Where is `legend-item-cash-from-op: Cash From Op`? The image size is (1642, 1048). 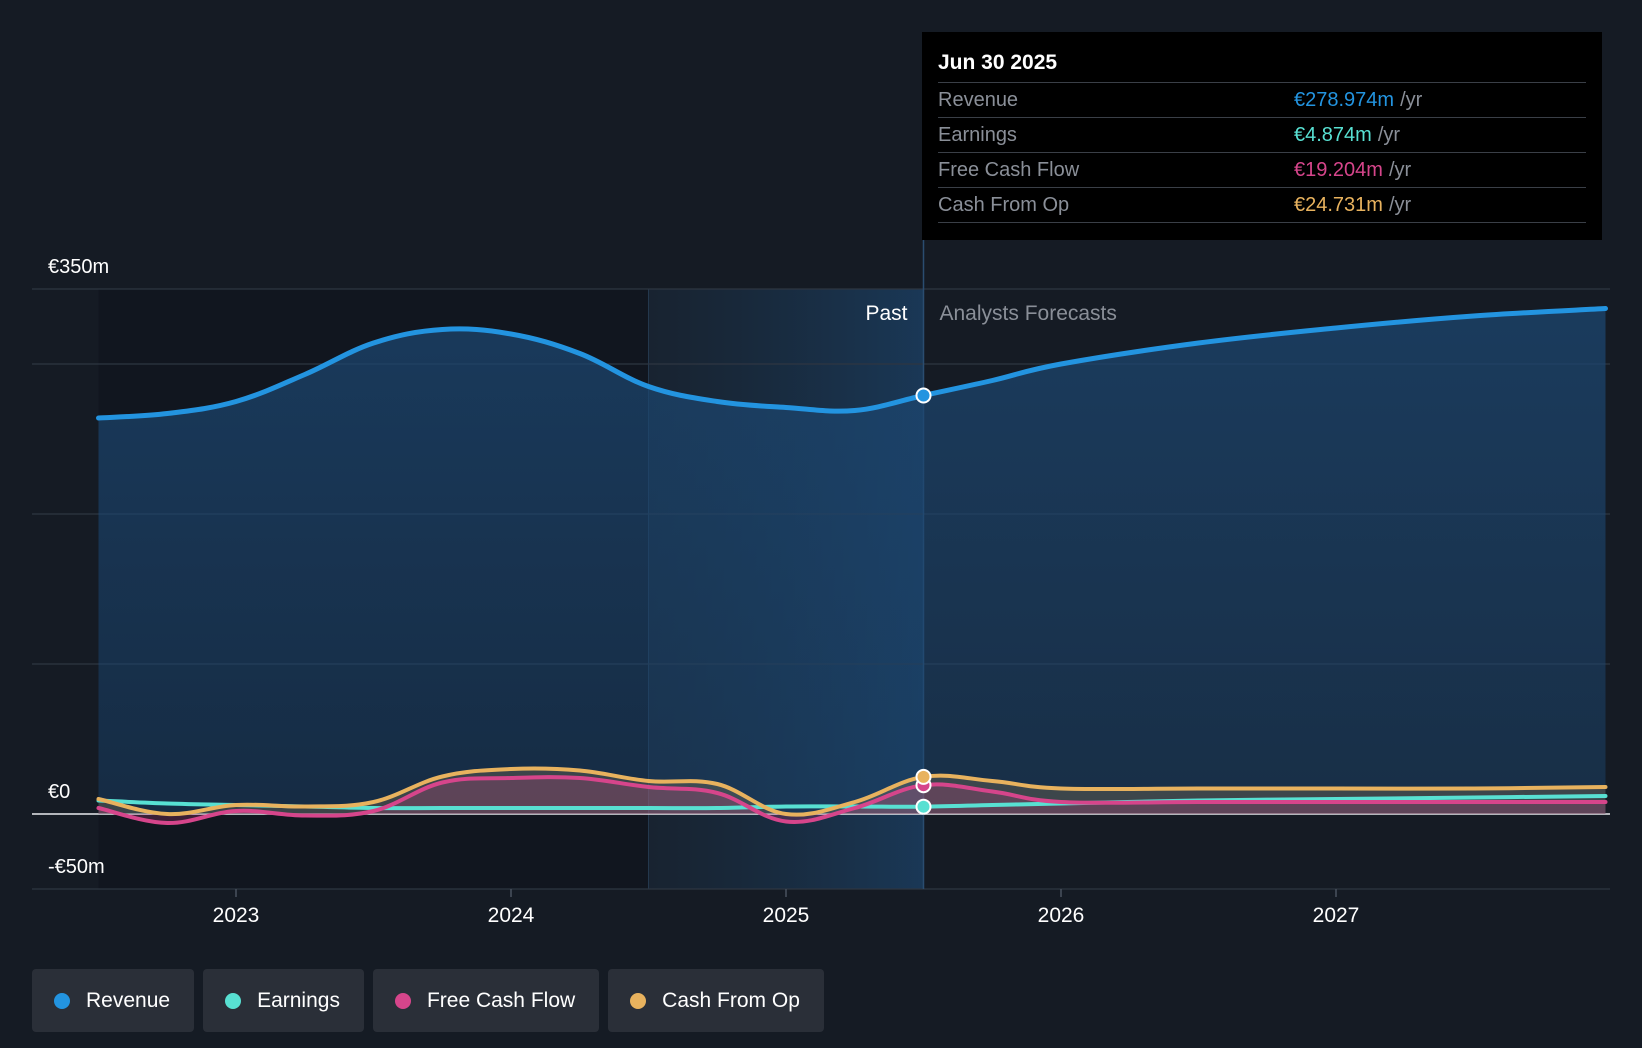
legend-item-cash-from-op: Cash From Op is located at coordinates (716, 1000).